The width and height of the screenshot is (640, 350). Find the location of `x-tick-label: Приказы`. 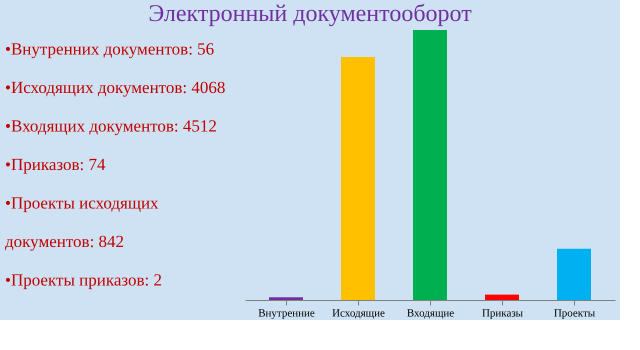

x-tick-label: Приказы is located at coordinates (503, 314).